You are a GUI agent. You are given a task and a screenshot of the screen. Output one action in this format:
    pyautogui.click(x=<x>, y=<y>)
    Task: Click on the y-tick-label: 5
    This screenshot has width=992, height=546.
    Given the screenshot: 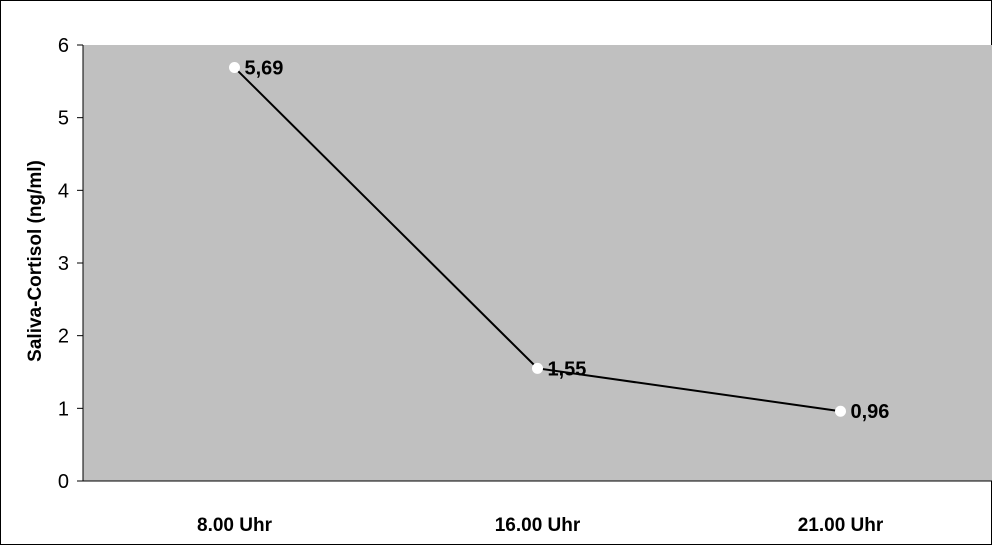 What is the action you would take?
    pyautogui.click(x=63, y=119)
    